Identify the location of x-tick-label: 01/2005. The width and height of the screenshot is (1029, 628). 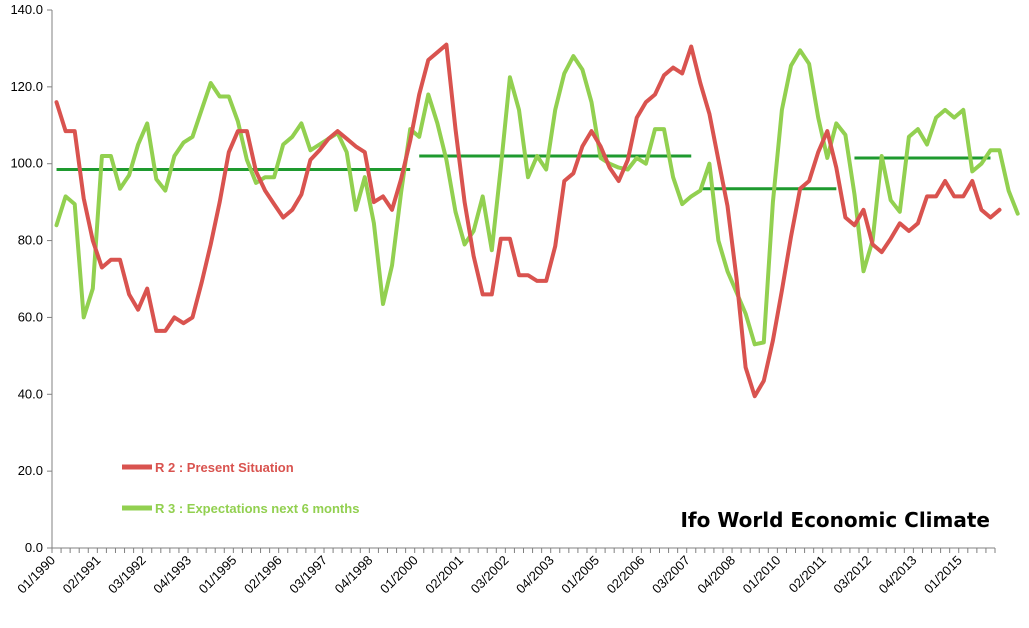
(580, 575).